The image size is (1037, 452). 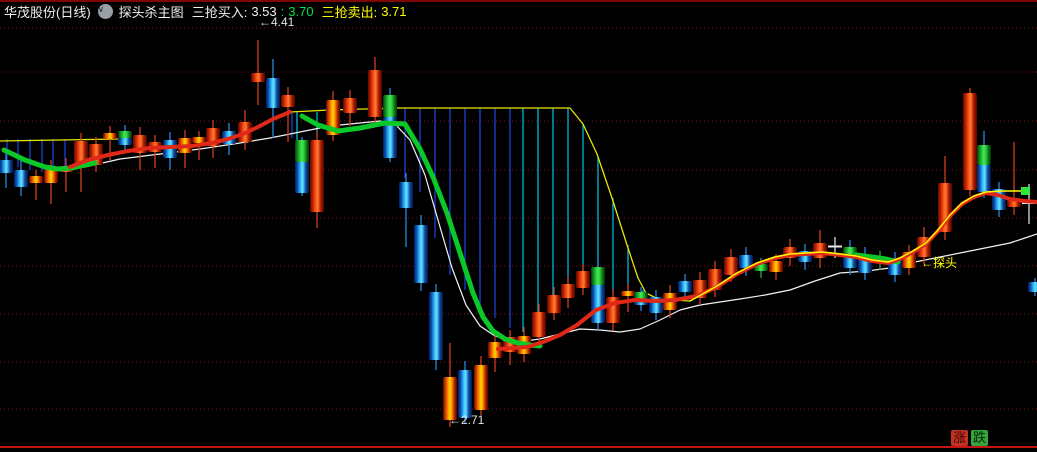 I want to click on buy-value: 3.53, so click(x=264, y=11).